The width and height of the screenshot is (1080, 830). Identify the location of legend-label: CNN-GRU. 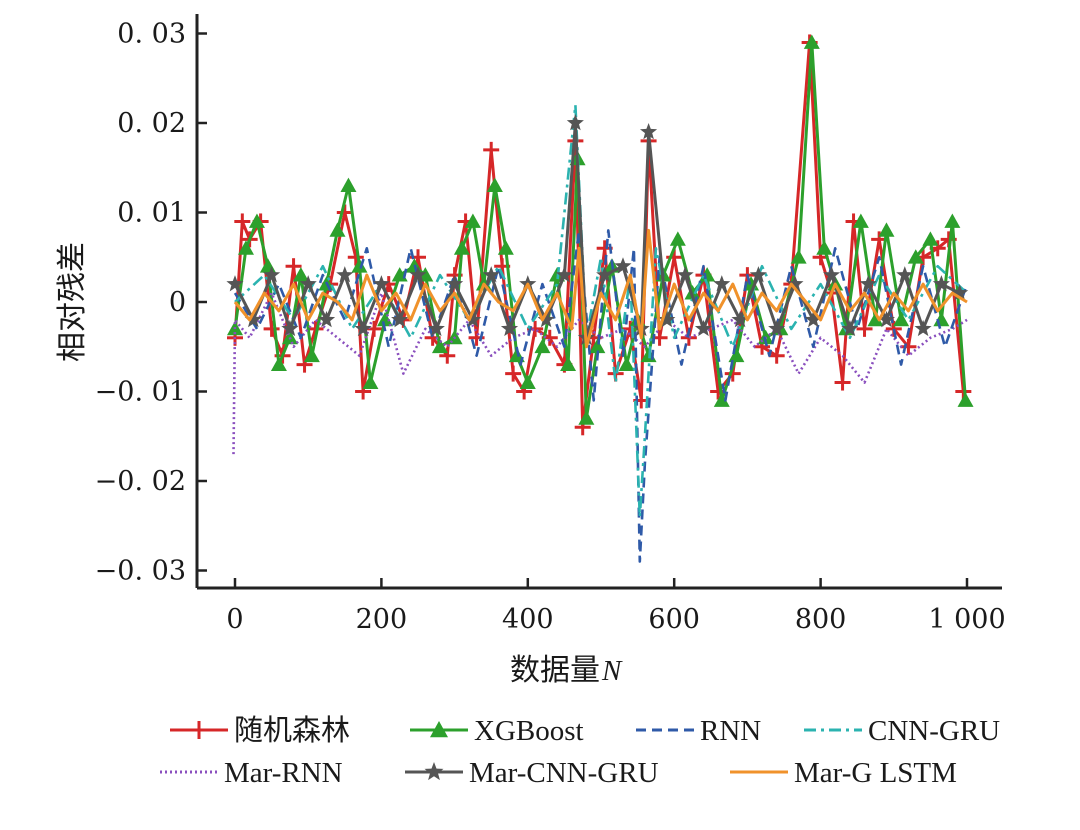
(934, 731).